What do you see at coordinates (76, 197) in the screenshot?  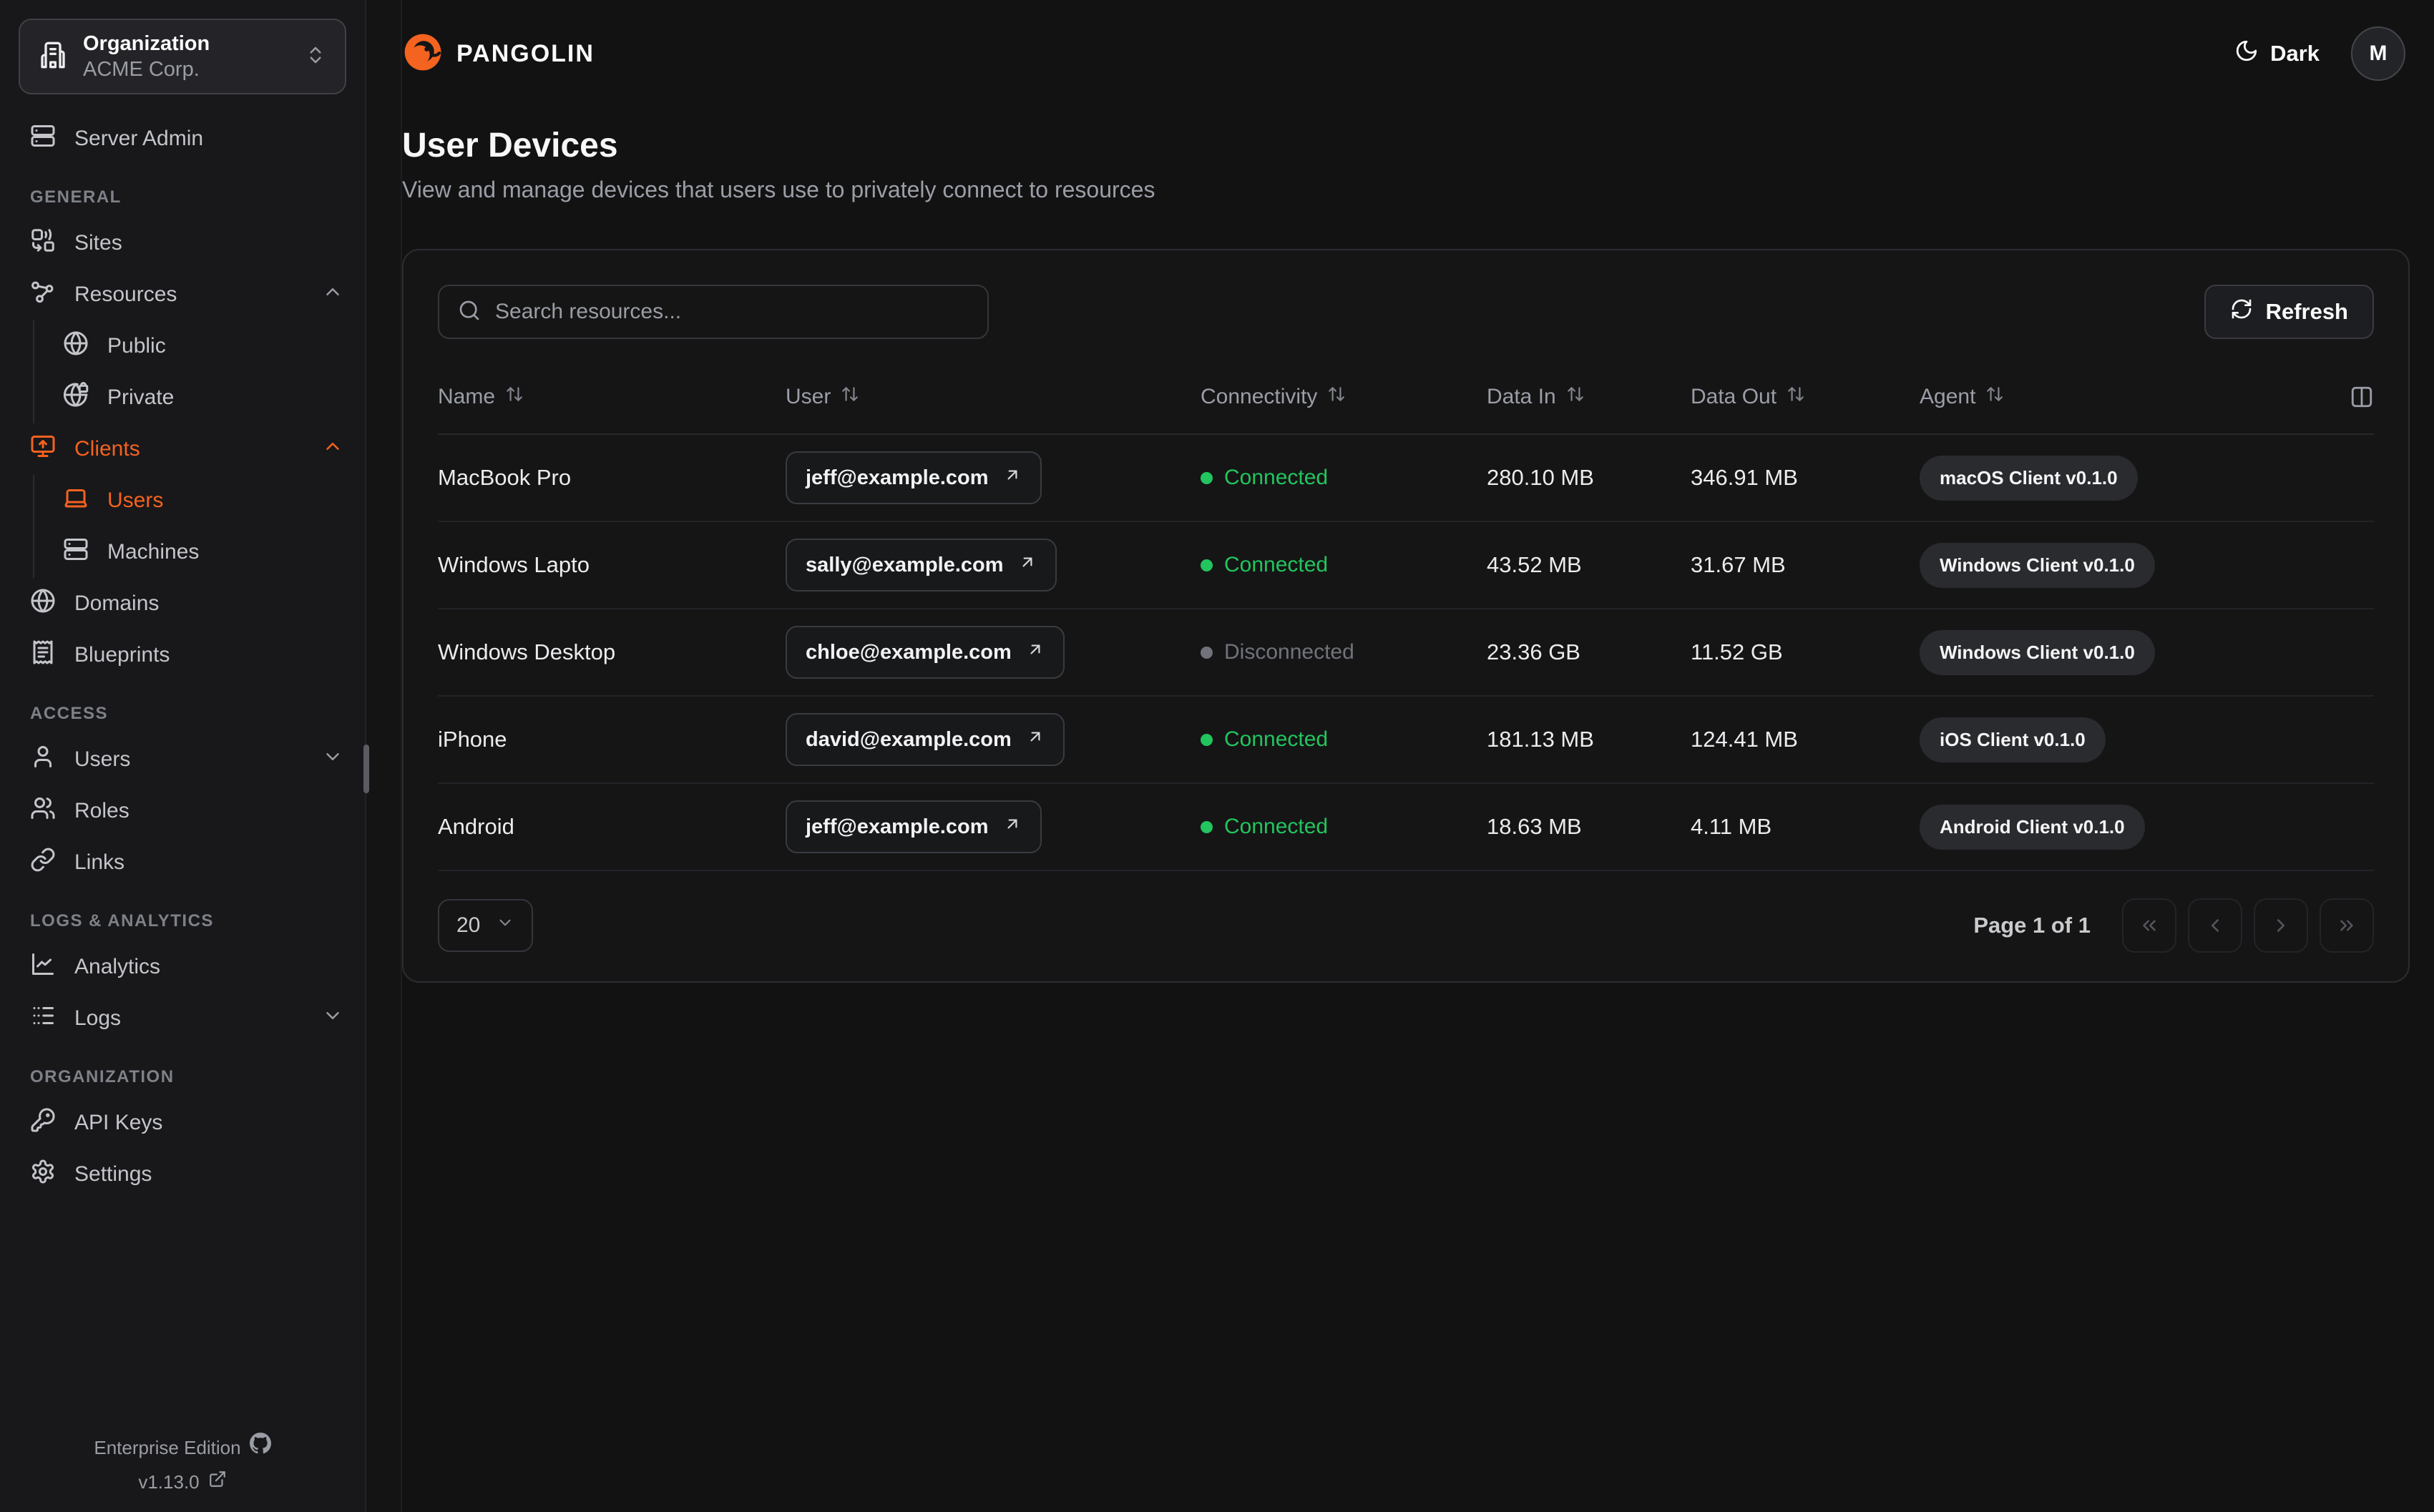 I see `section-label-general: GENERAL` at bounding box center [76, 197].